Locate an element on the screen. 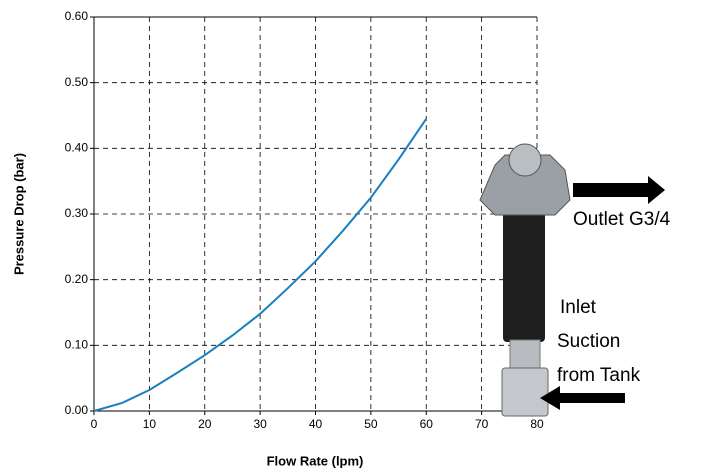 This screenshot has height=473, width=709. y-tick-label: 0.10 is located at coordinates (77, 345).